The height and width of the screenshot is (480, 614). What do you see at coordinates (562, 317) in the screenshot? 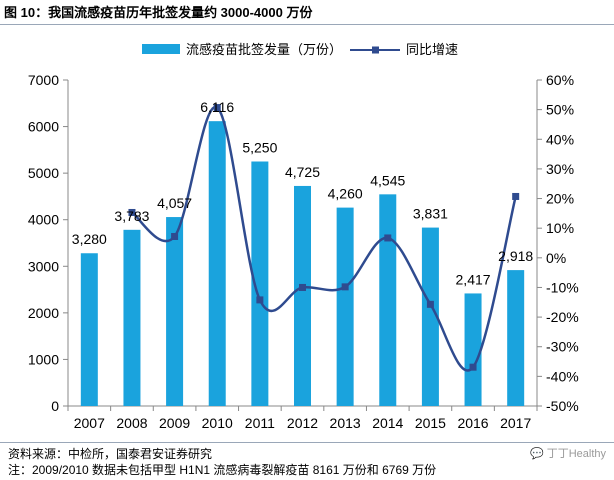
I see `y-right-tick-label: -20%` at bounding box center [562, 317].